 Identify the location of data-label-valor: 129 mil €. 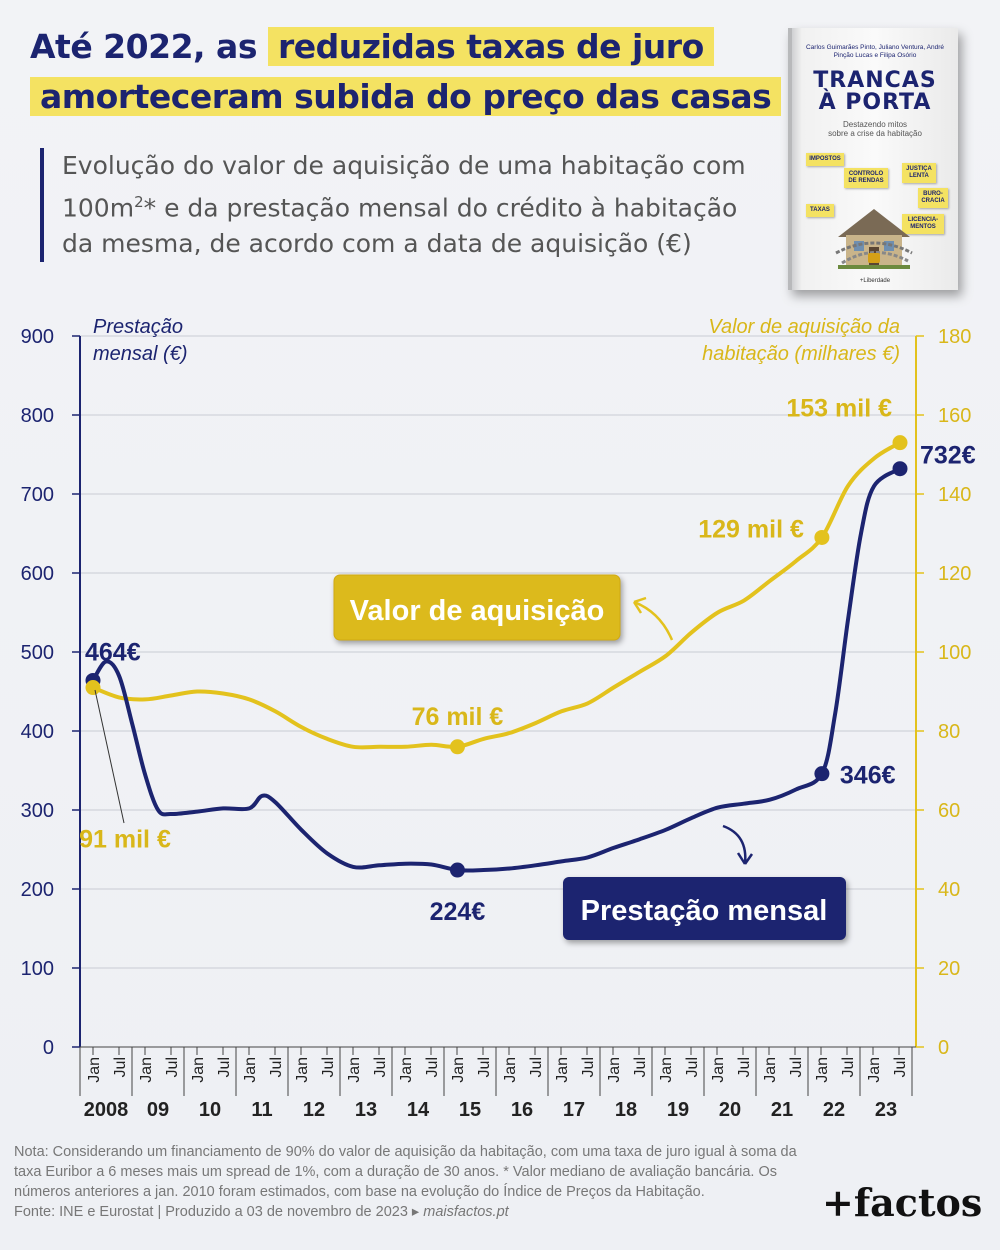
(751, 529).